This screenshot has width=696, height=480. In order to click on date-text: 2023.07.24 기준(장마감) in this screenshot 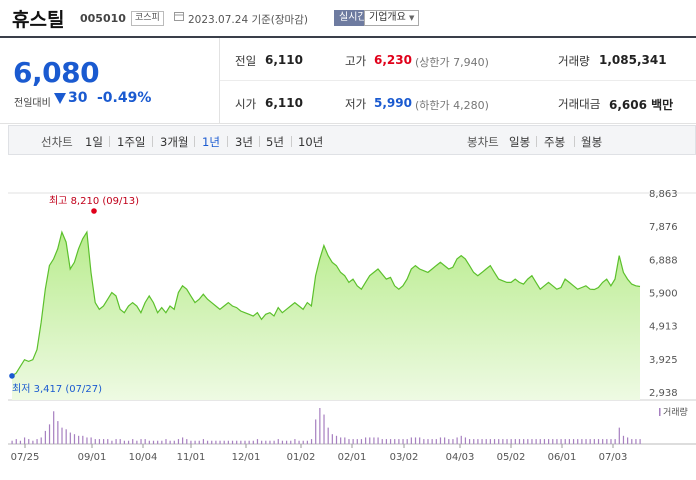, I will do `click(248, 20)`.